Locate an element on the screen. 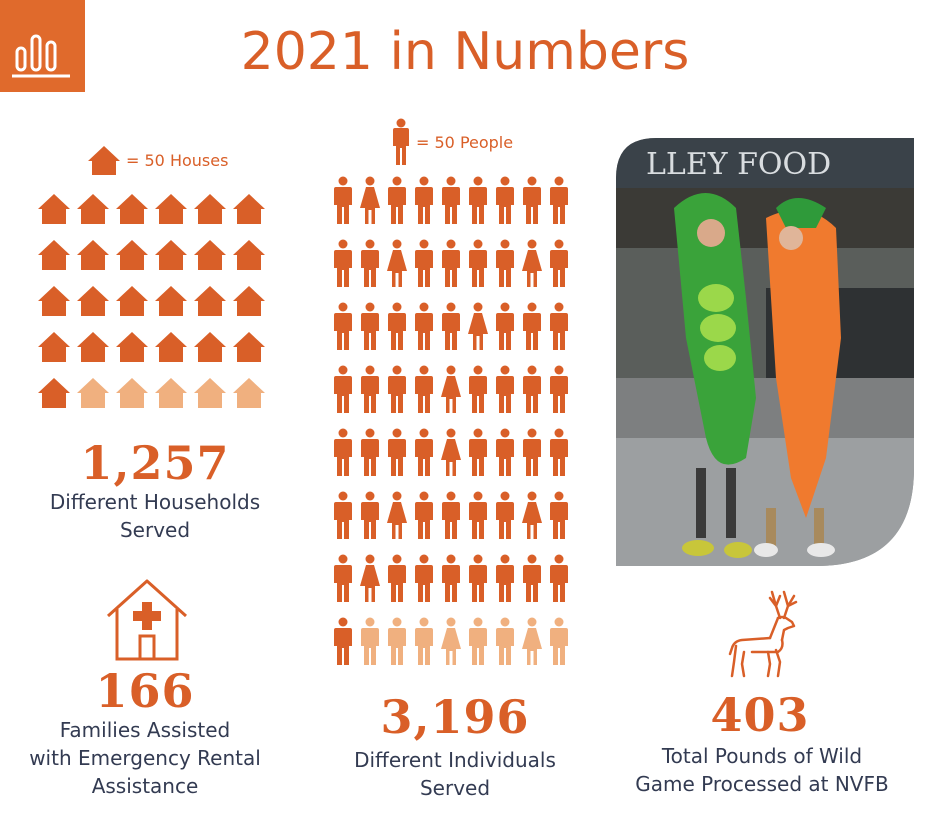 The image size is (930, 820). house-medical-cross-icon is located at coordinates (147, 620).